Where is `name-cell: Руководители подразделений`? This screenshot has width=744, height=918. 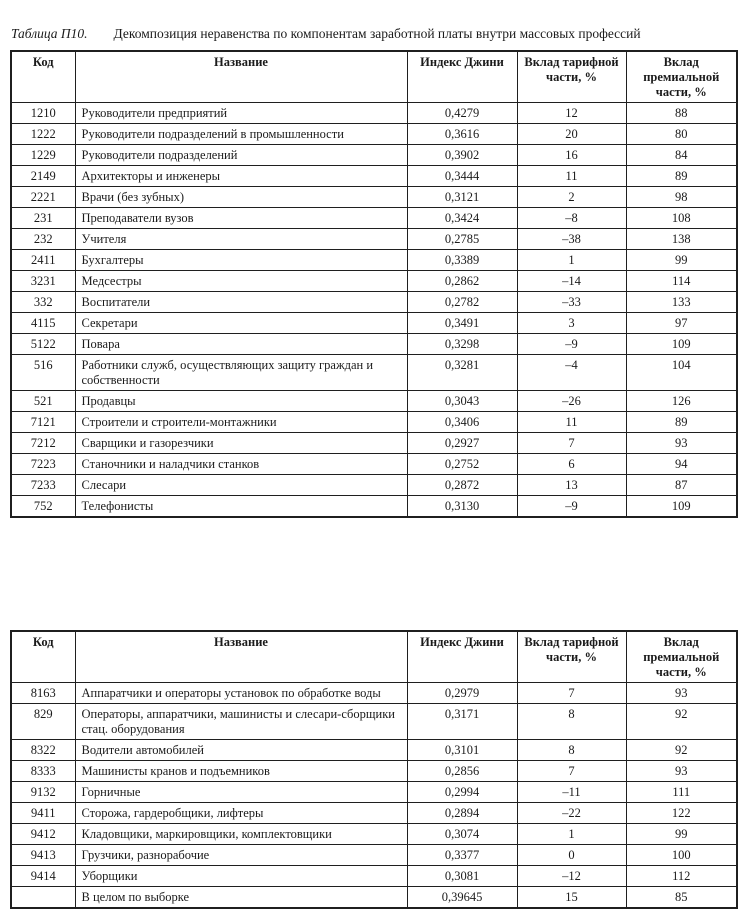 name-cell: Руководители подразделений is located at coordinates (241, 155).